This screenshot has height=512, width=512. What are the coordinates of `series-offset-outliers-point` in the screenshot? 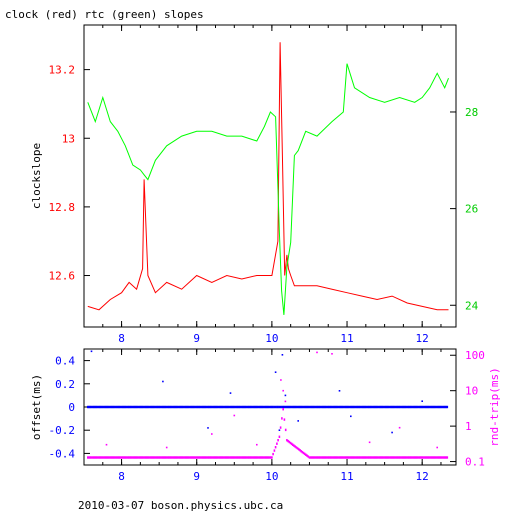 It's located at (339, 391).